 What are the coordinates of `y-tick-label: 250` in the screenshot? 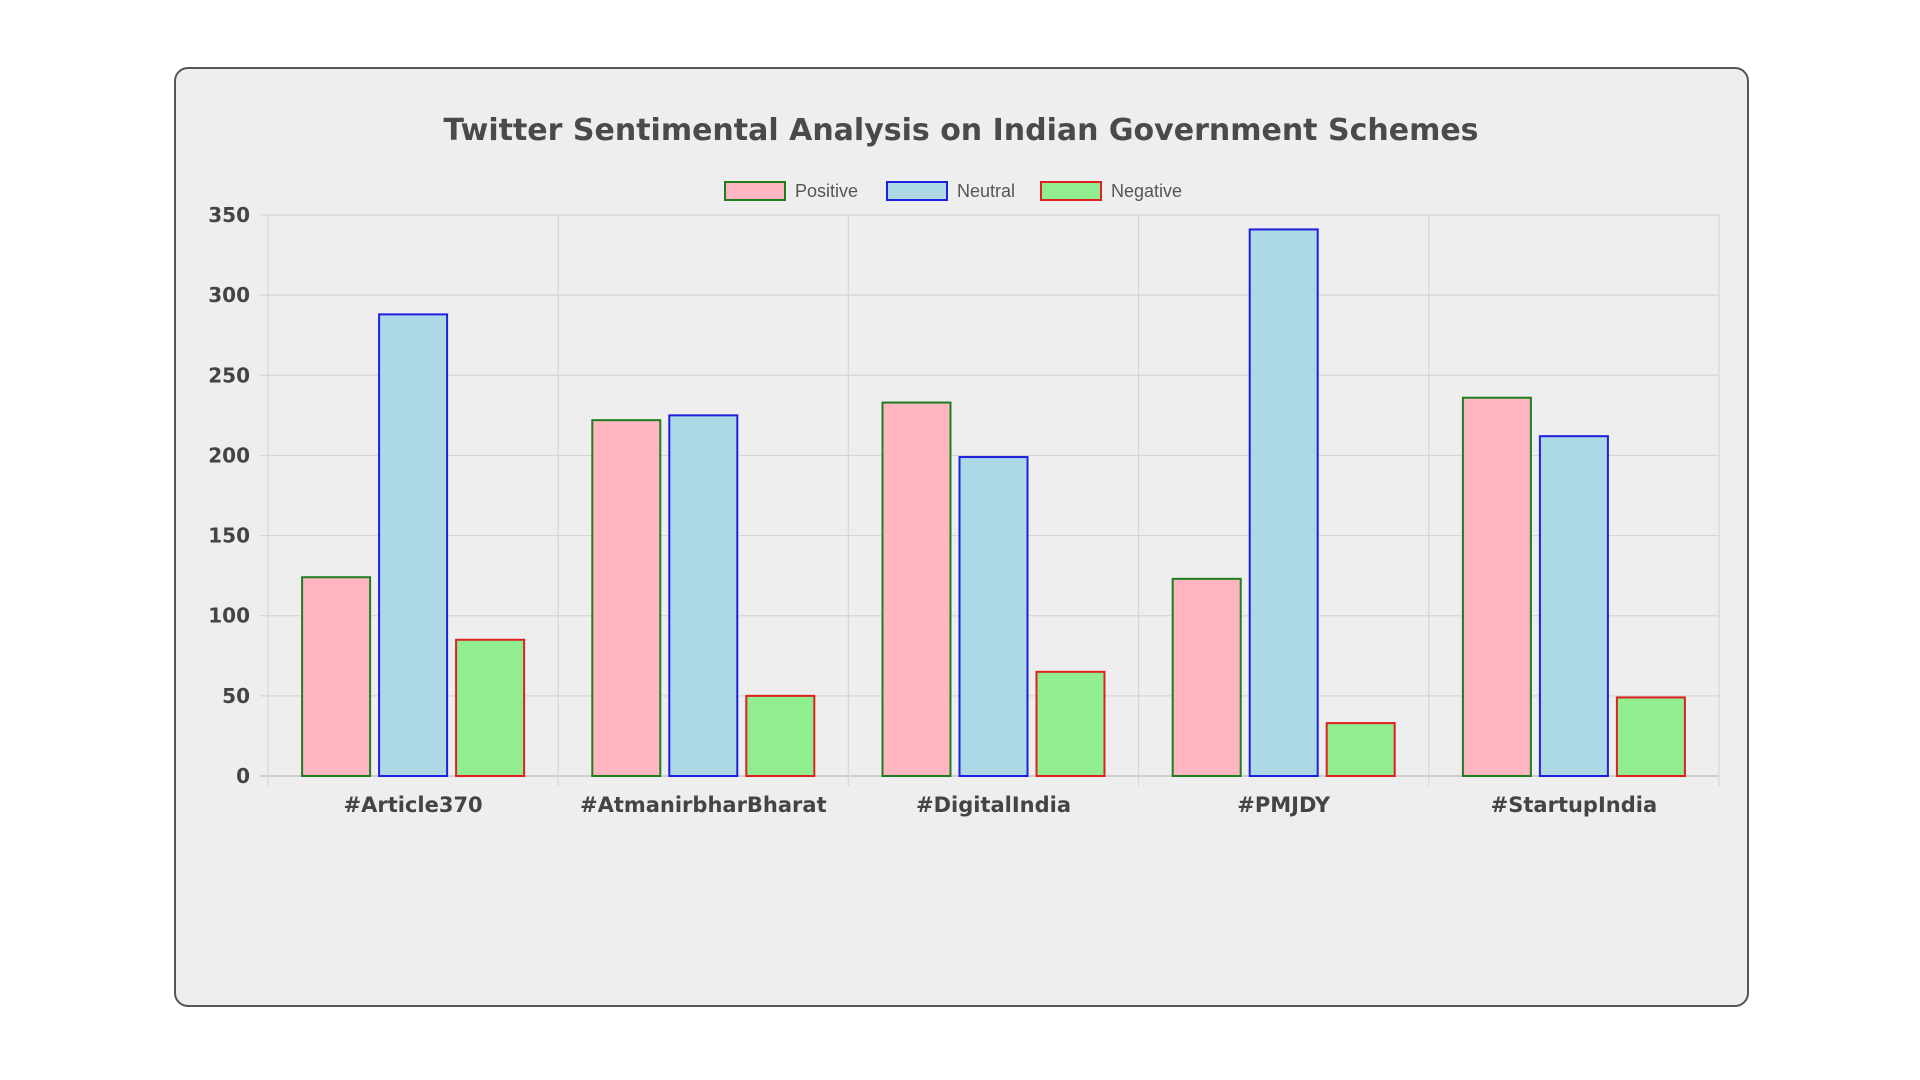 It's located at (229, 375).